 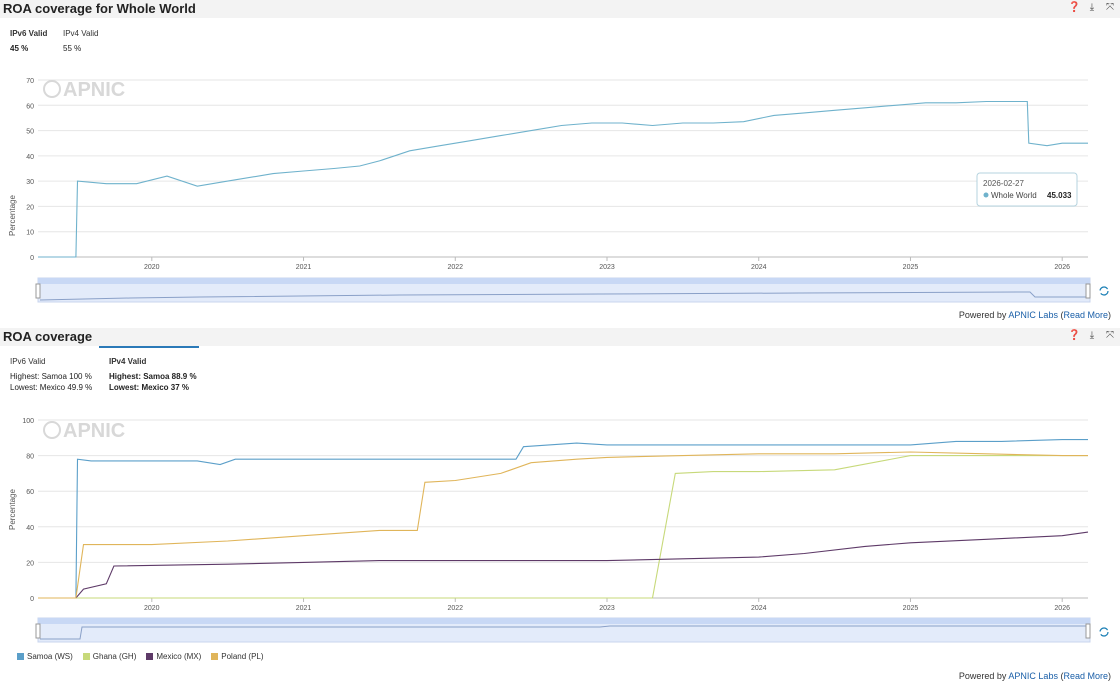 I want to click on powered-by-countries: Powered by APNIC Labs (Read More), so click(x=1035, y=676).